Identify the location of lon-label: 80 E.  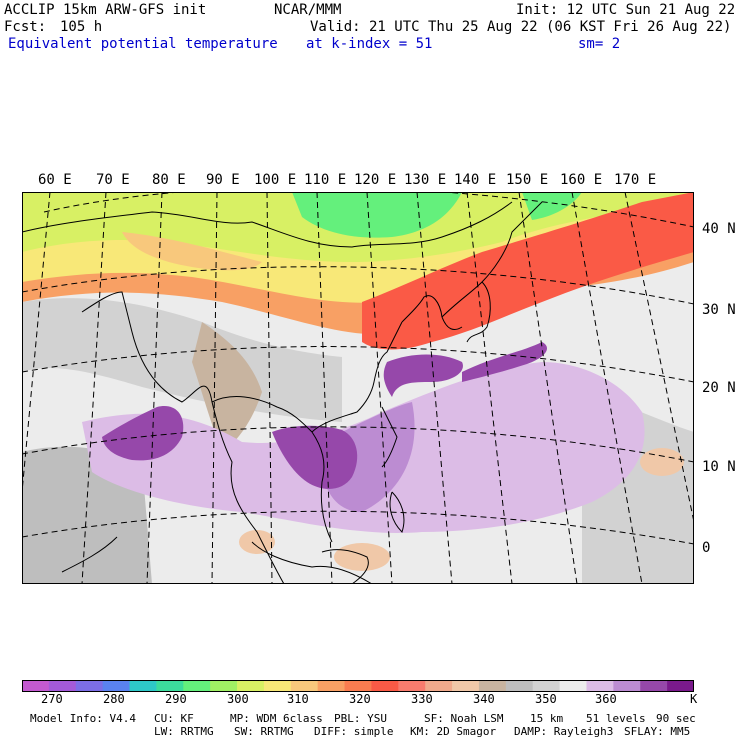
(169, 180).